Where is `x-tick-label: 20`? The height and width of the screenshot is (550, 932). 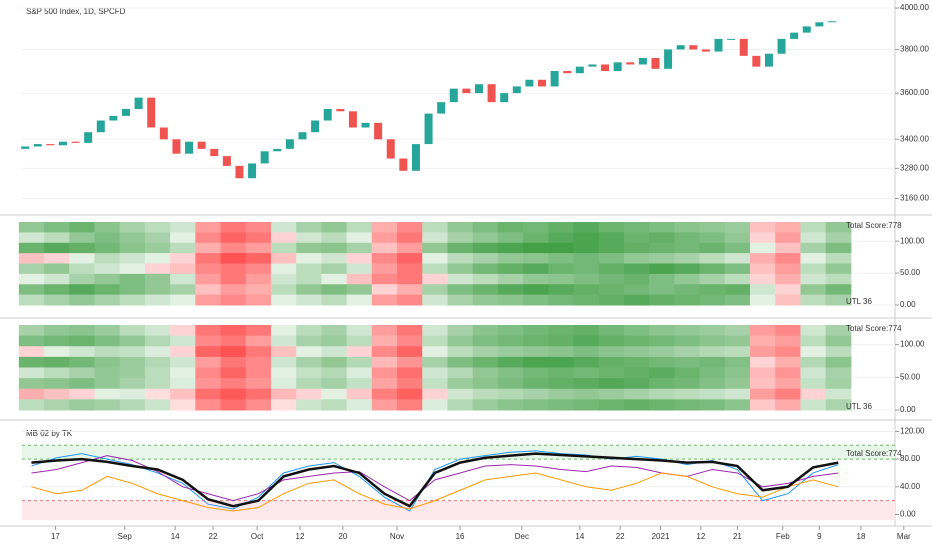
x-tick-label: 20 is located at coordinates (342, 536).